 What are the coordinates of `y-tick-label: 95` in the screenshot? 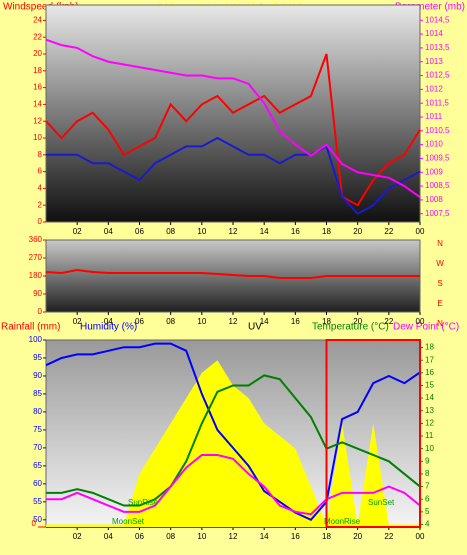 It's located at (37, 357).